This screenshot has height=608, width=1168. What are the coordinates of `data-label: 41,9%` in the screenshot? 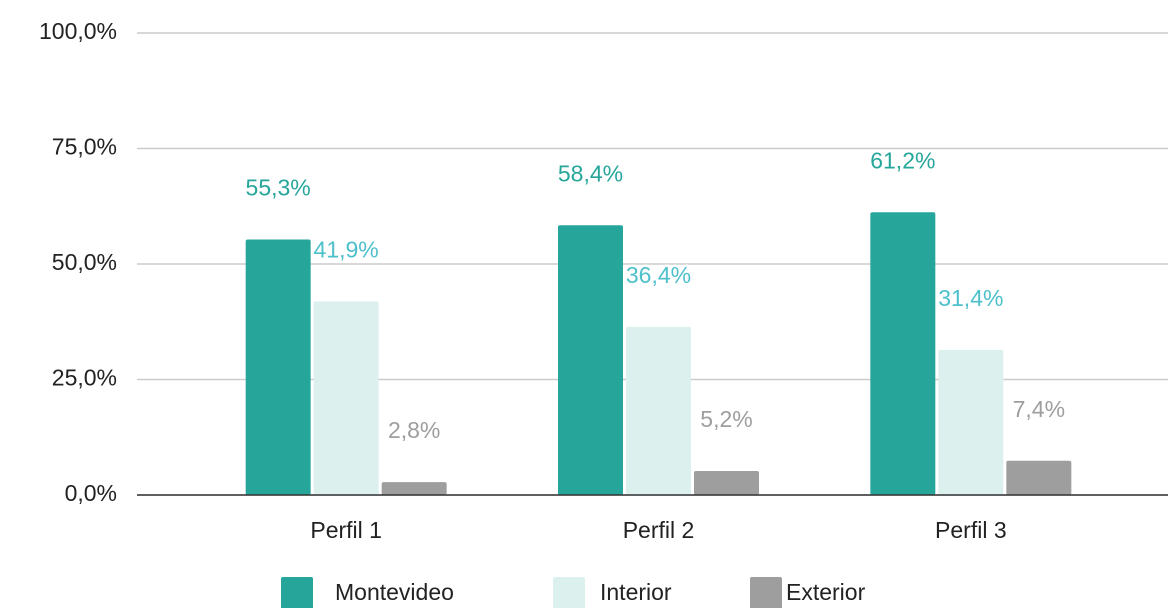 It's located at (346, 250).